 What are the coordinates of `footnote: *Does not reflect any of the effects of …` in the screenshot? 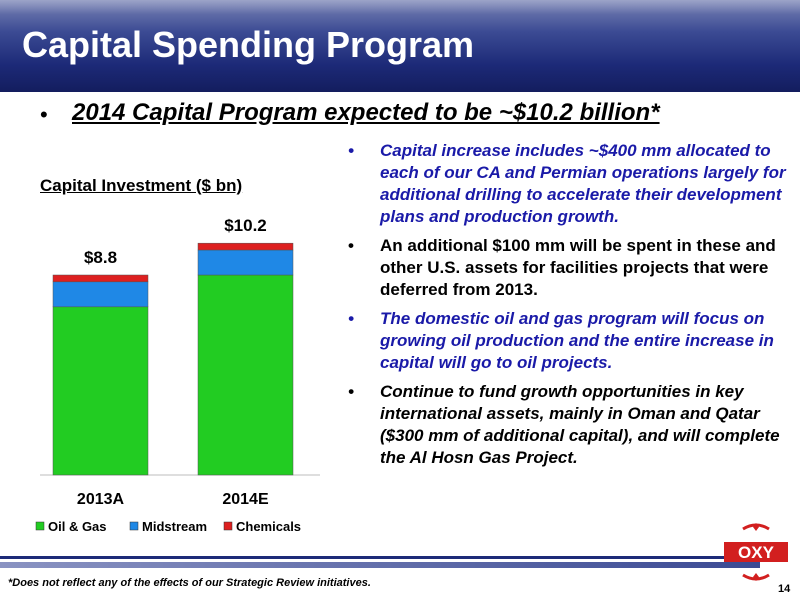 It's located at (189, 583).